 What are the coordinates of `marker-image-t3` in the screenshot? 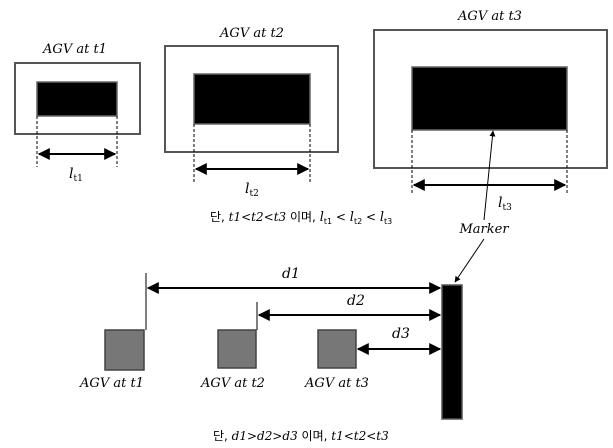 It's located at (489, 98).